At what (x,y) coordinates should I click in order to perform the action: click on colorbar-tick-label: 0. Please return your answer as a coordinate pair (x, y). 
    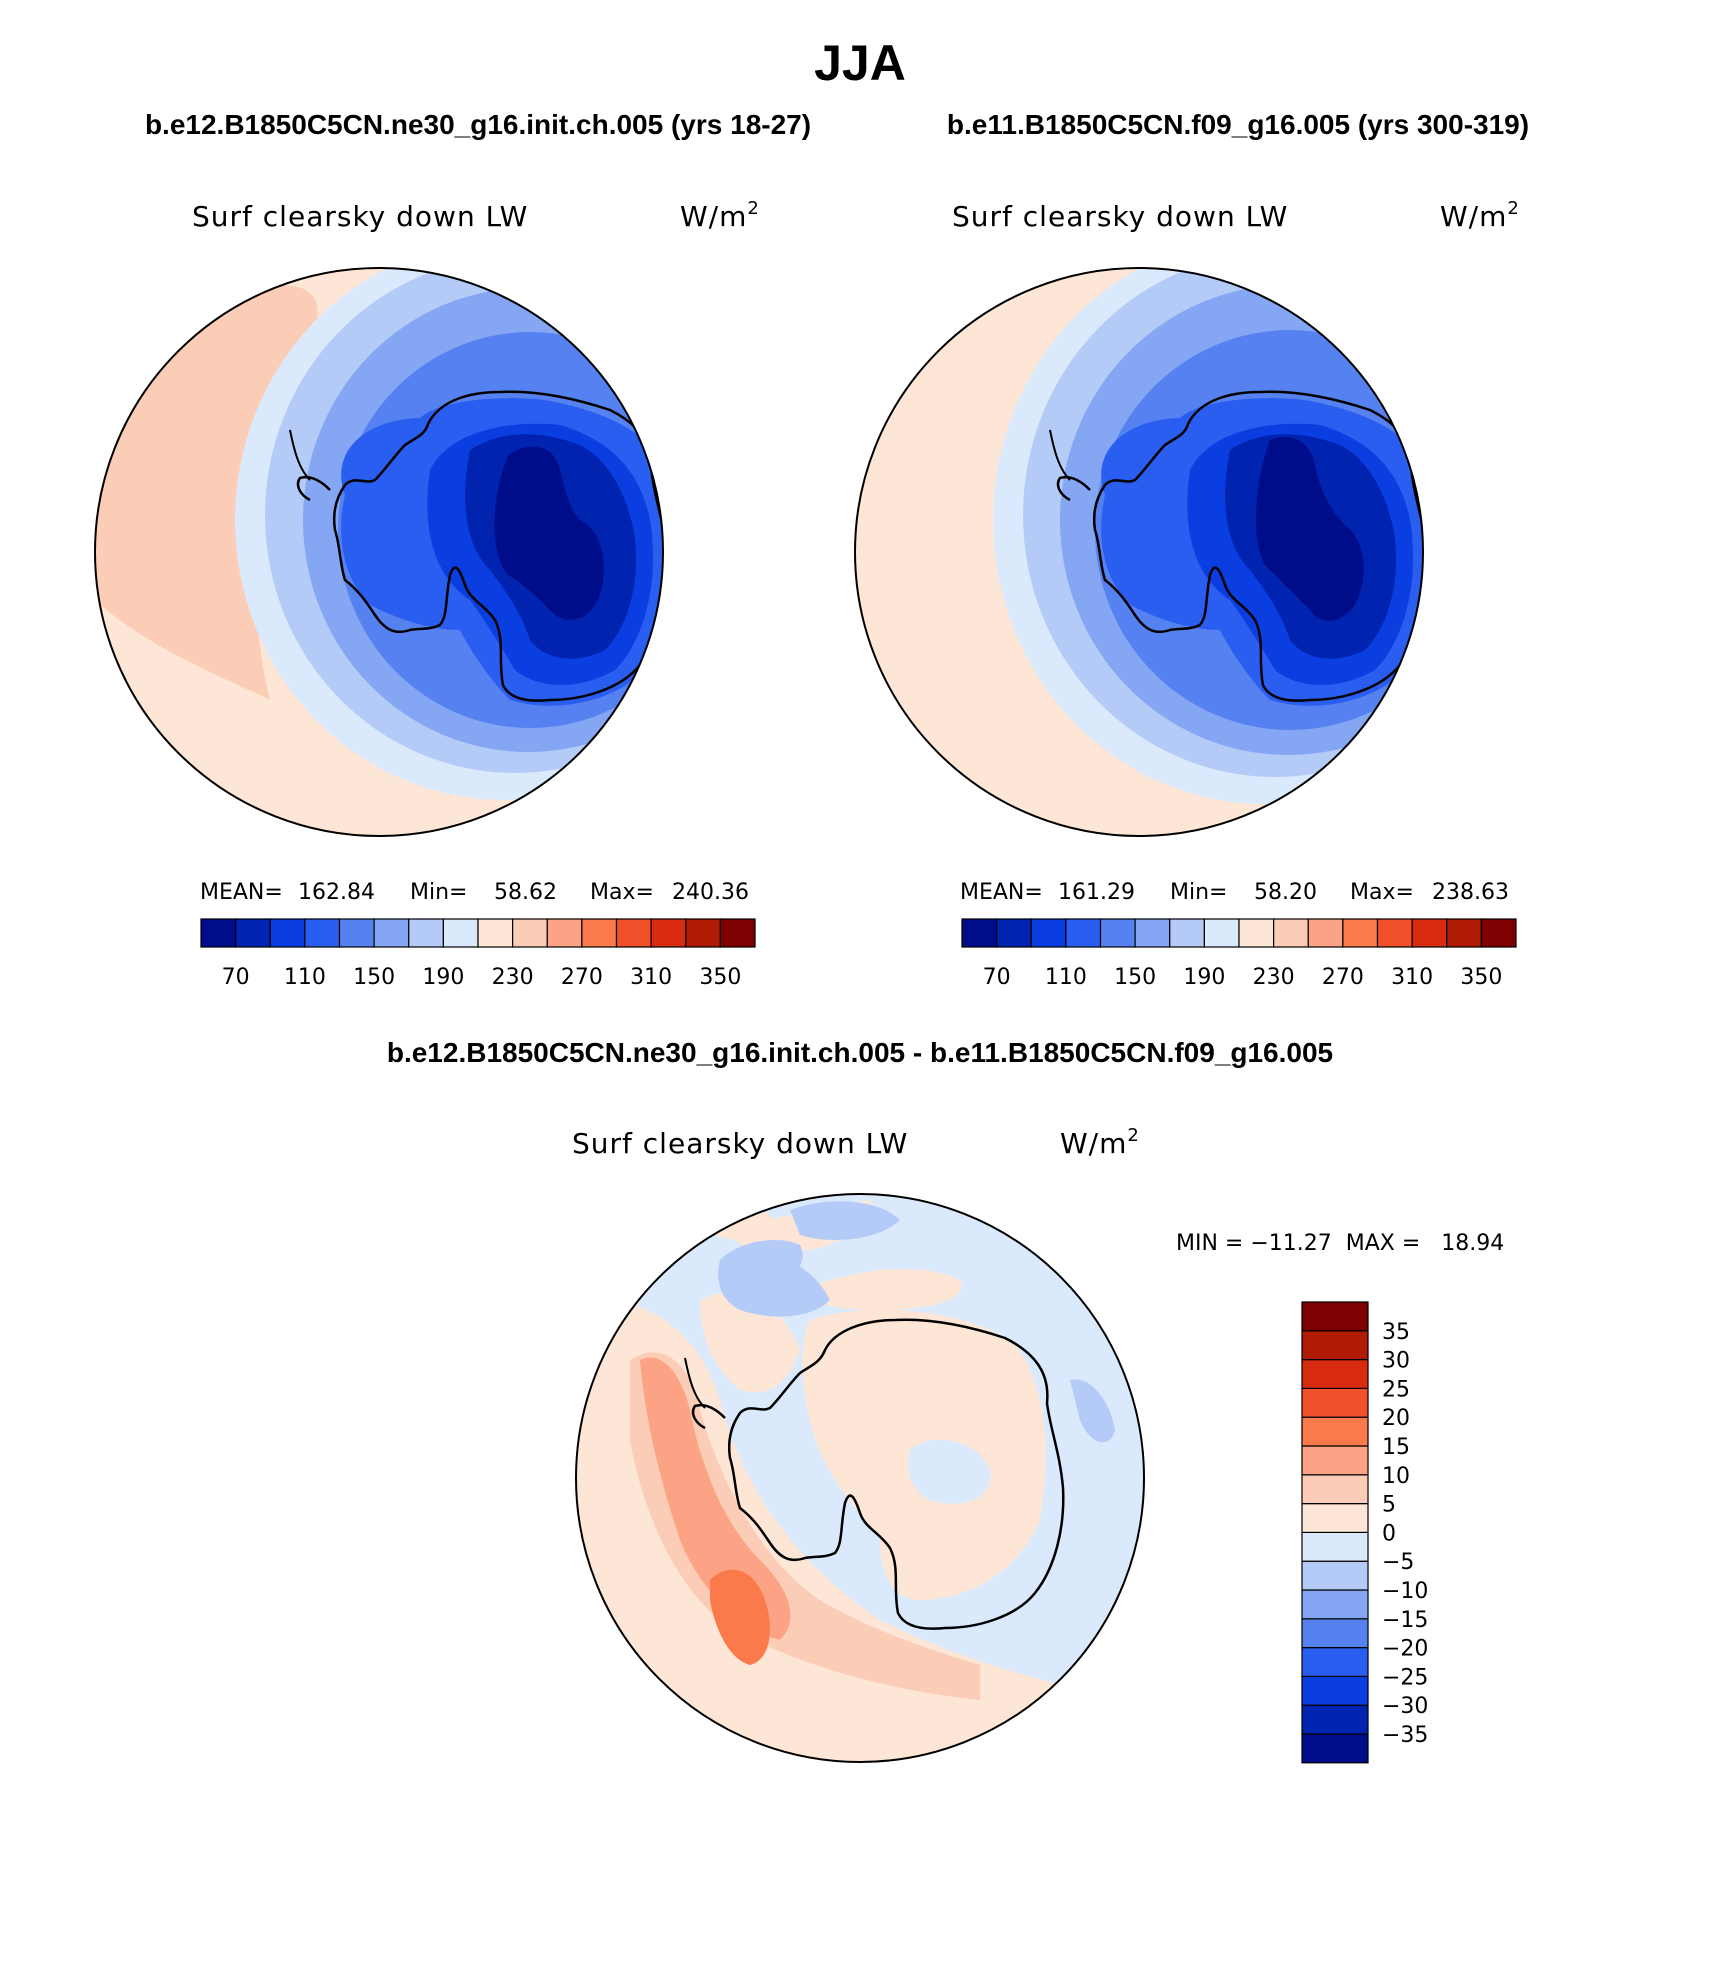
    Looking at the image, I should click on (1389, 1533).